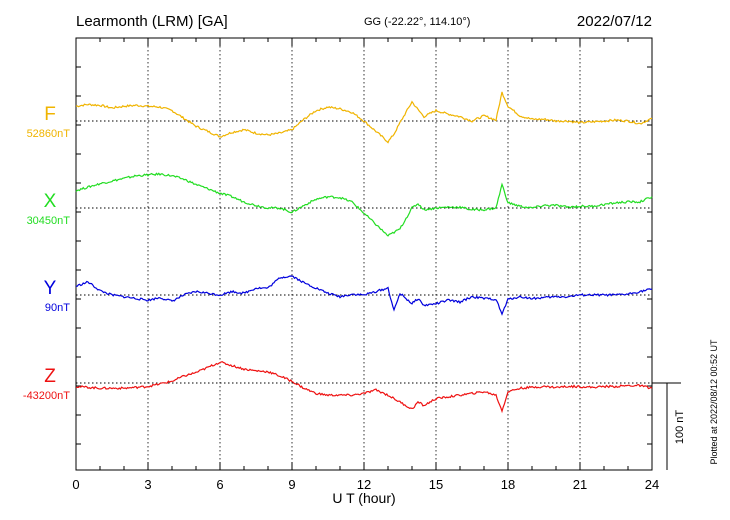 This screenshot has width=730, height=520. What do you see at coordinates (436, 484) in the screenshot?
I see `x-tick-label: 15` at bounding box center [436, 484].